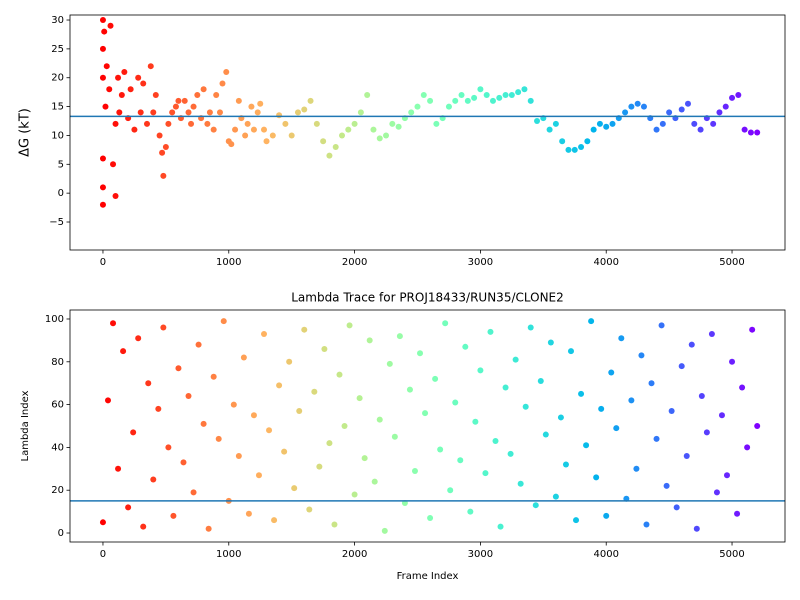 The width and height of the screenshot is (800, 600). What do you see at coordinates (103, 262) in the screenshot?
I see `x-tick-label: 0` at bounding box center [103, 262].